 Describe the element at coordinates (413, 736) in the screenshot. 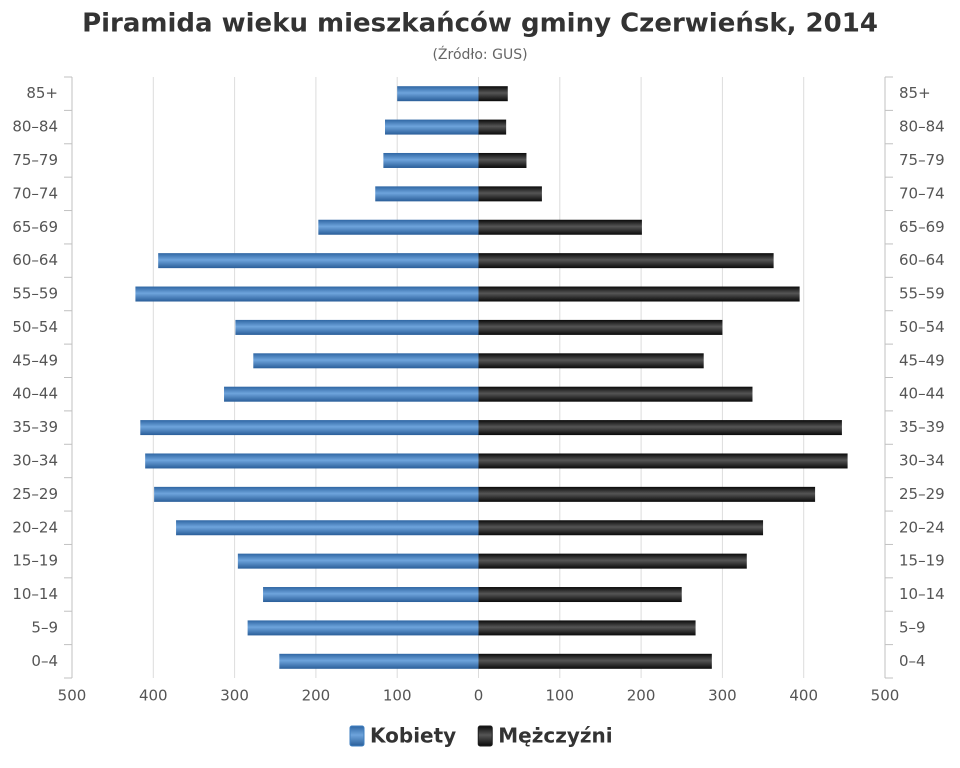

I see `legend-label: Kobiety` at that location.